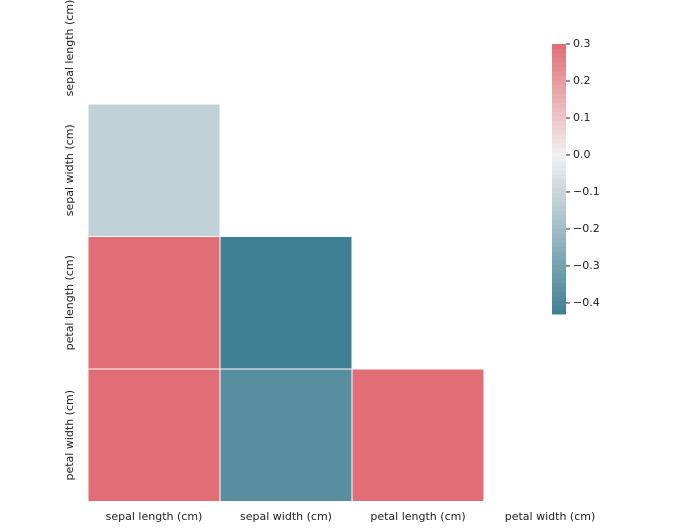 Image resolution: width=700 pixels, height=532 pixels. What do you see at coordinates (286, 516) in the screenshot?
I see `x-tick-label: sepal width (cm)` at bounding box center [286, 516].